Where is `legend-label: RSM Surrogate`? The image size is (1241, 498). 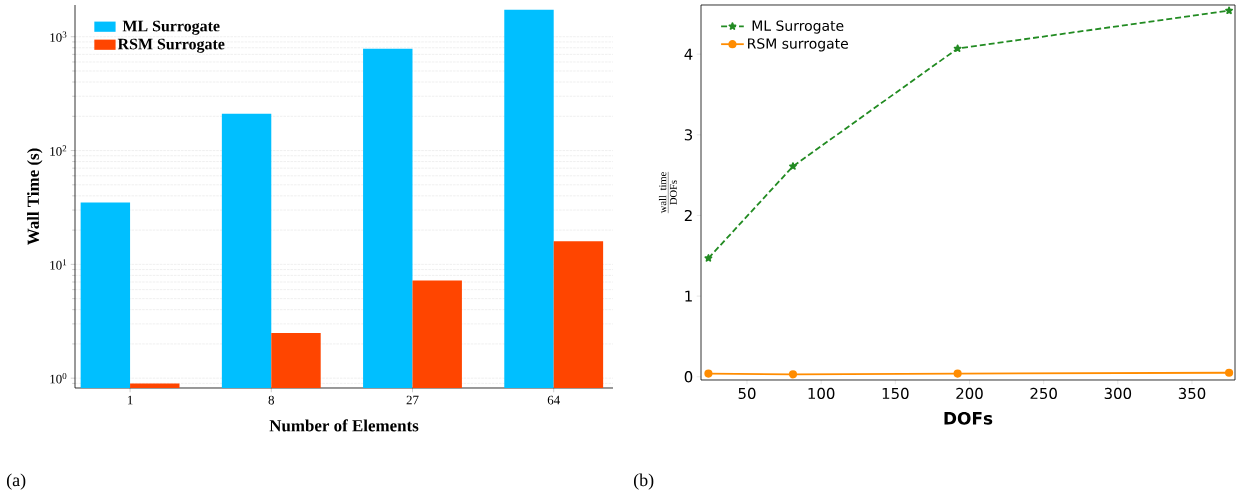 legend-label: RSM Surrogate is located at coordinates (171, 45).